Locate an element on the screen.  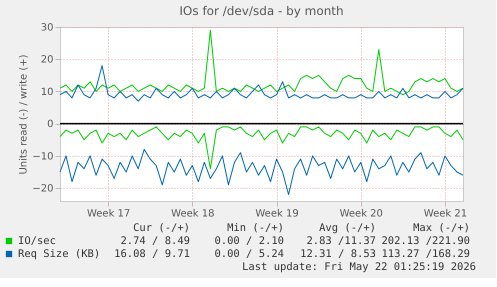
chart-title: IOs for /dev/sda - by month is located at coordinates (261, 11).